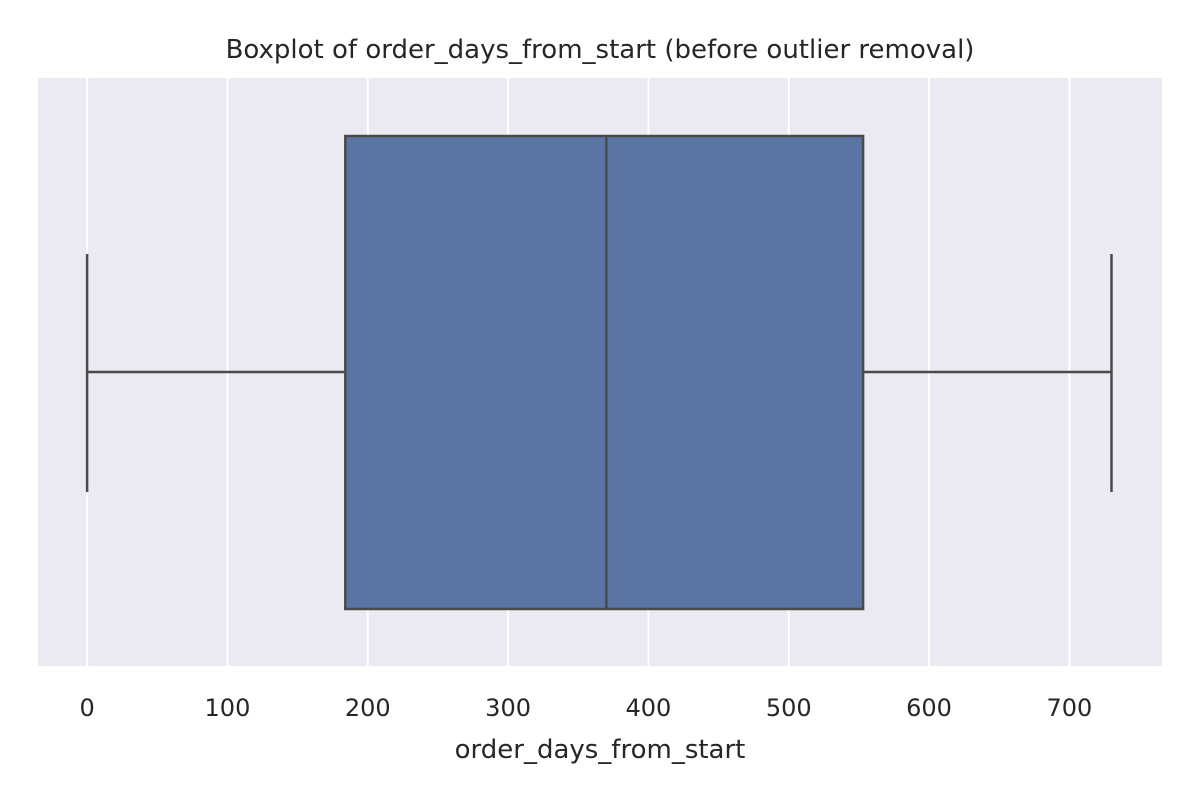  What do you see at coordinates (508, 708) in the screenshot?
I see `x-tick-label: 300` at bounding box center [508, 708].